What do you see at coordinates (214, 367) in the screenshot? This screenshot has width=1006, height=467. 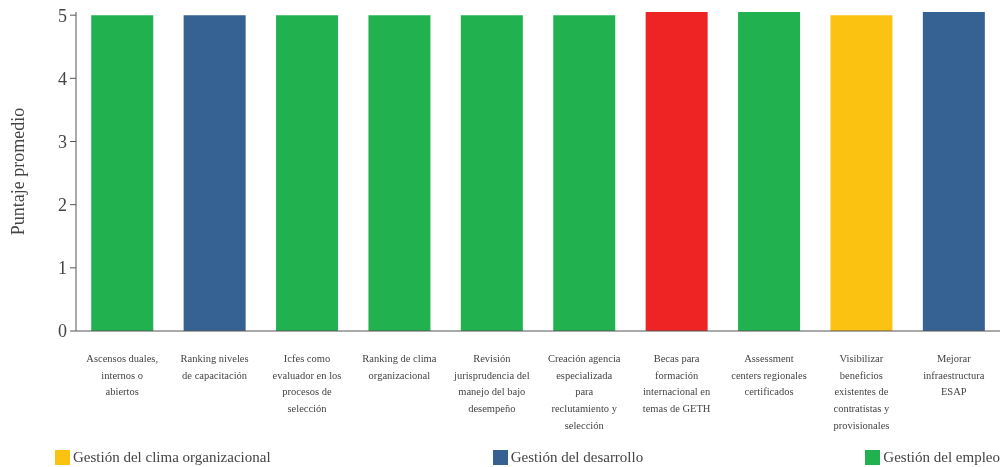 I see `x-tick-label: Ranking niveles de capacitación` at bounding box center [214, 367].